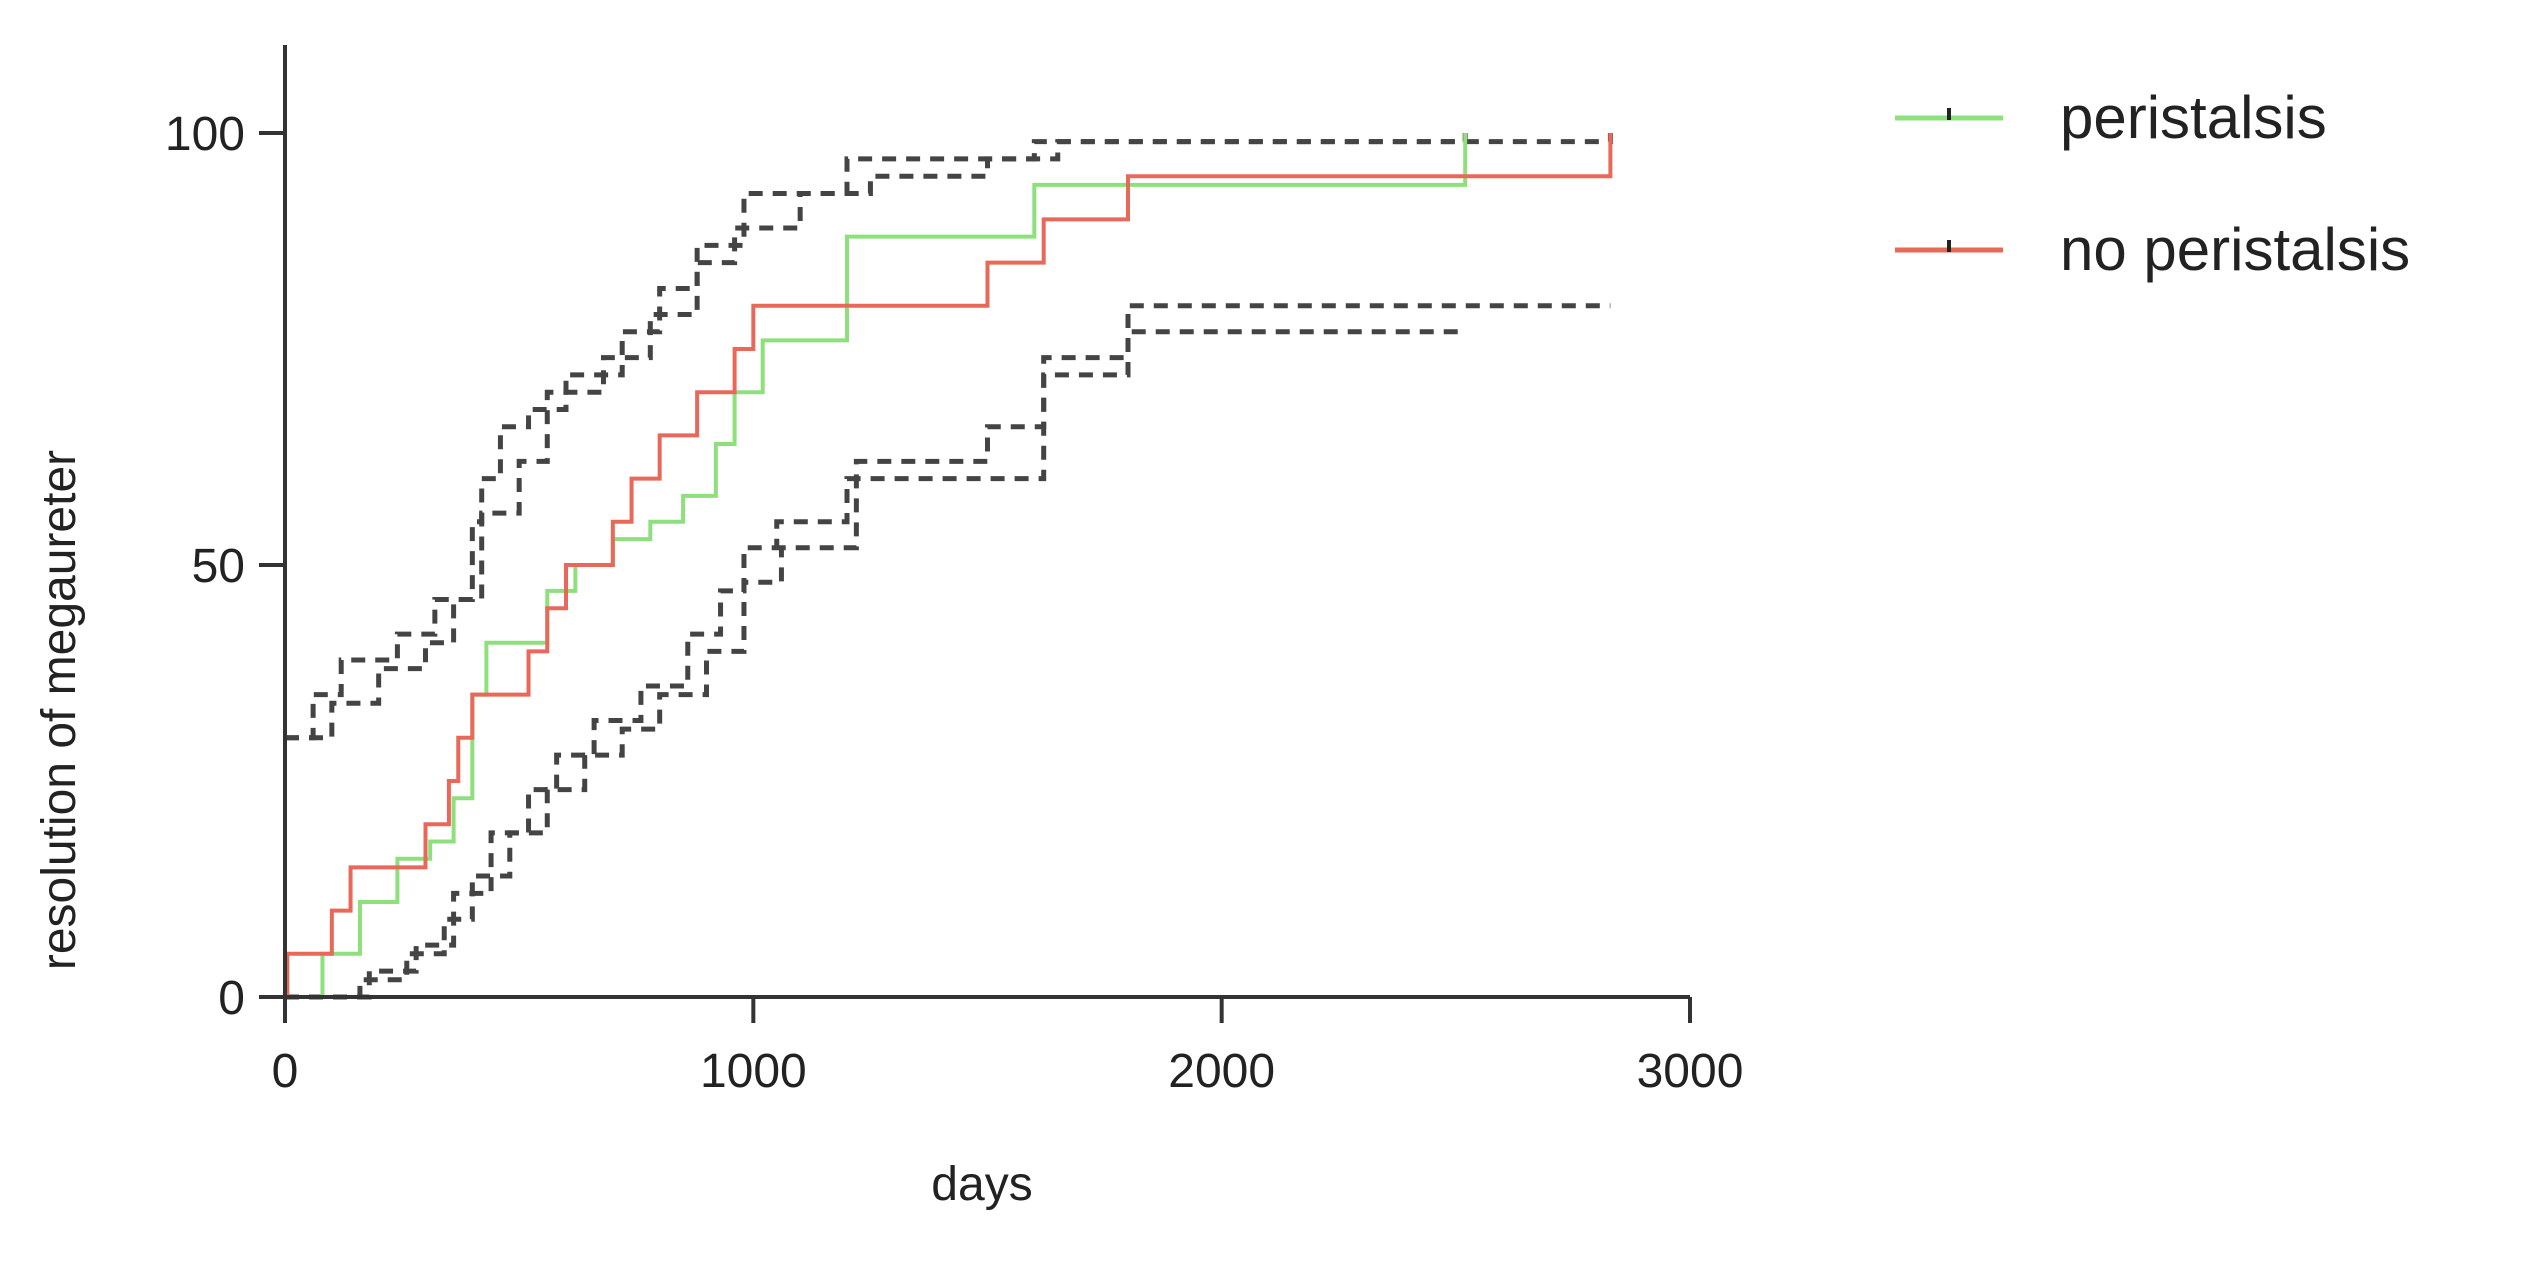  What do you see at coordinates (2235, 249) in the screenshot?
I see `legend-label: no peristalsis` at bounding box center [2235, 249].